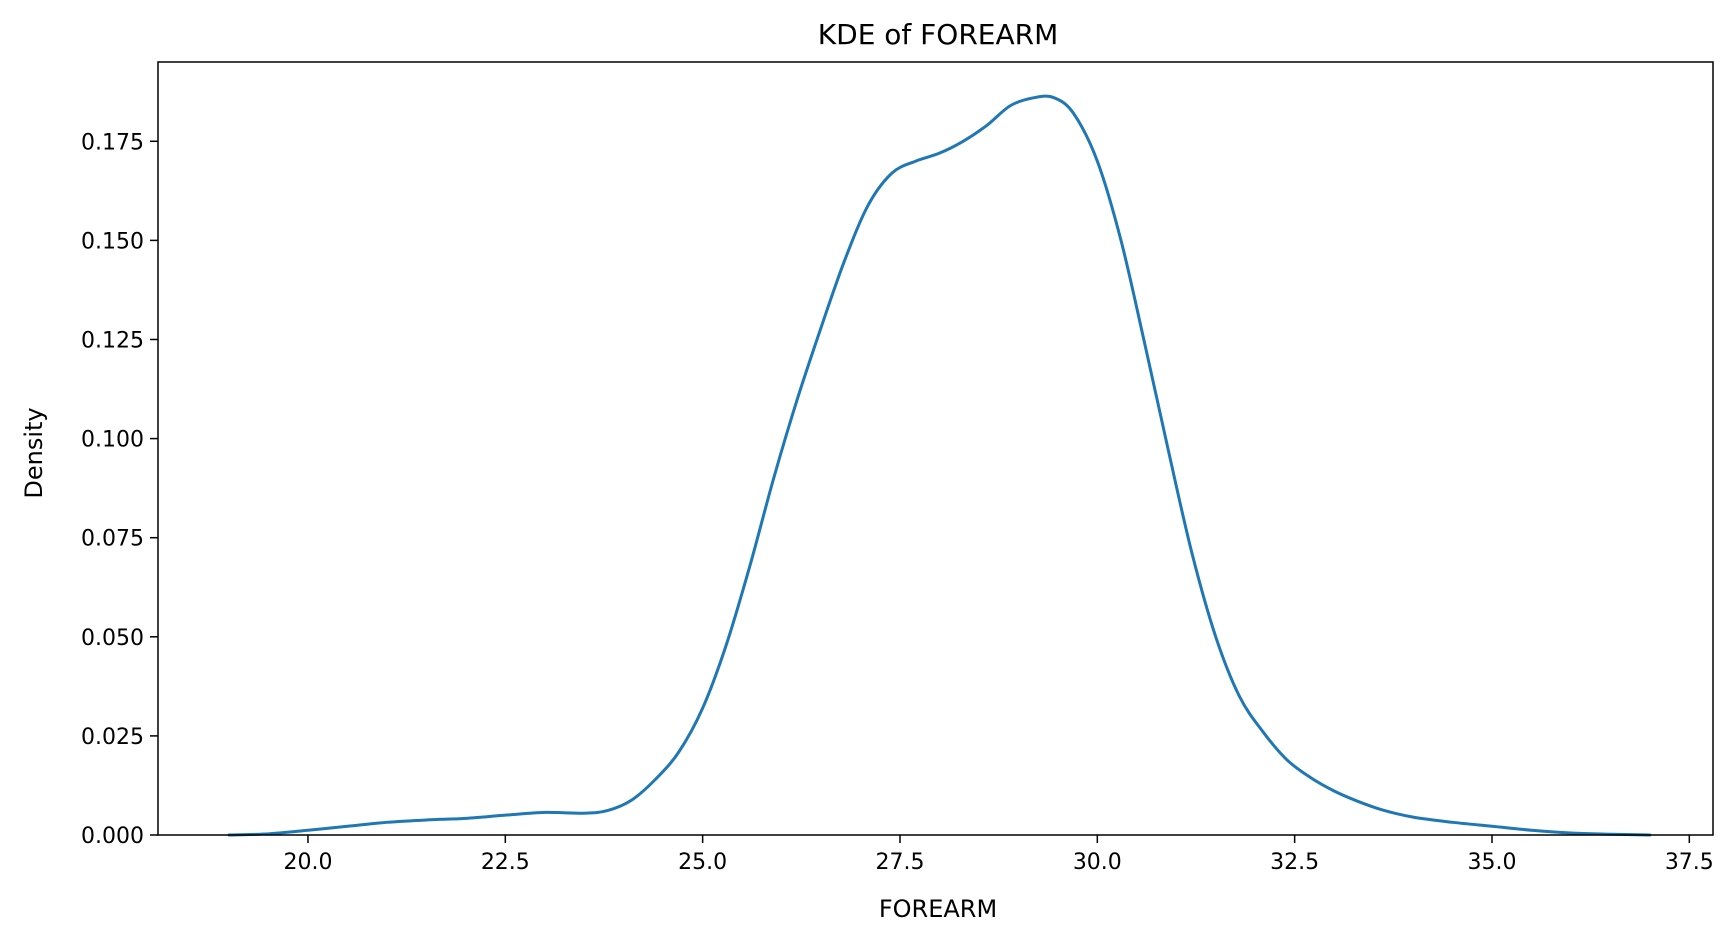 The image size is (1735, 939). I want to click on y-tick-label: 0.125, so click(112, 340).